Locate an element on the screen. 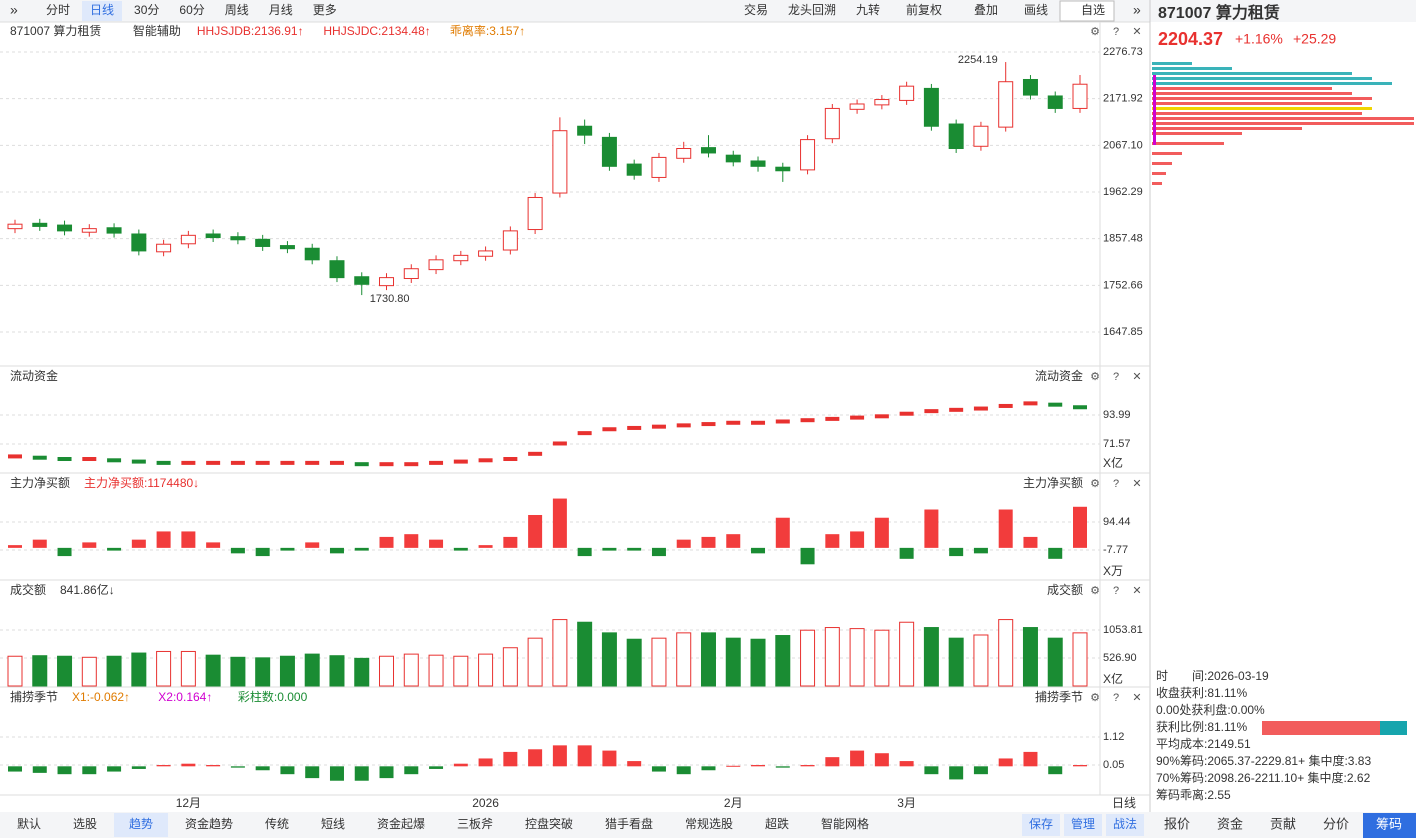  action-label: 保存 is located at coordinates (1041, 824).